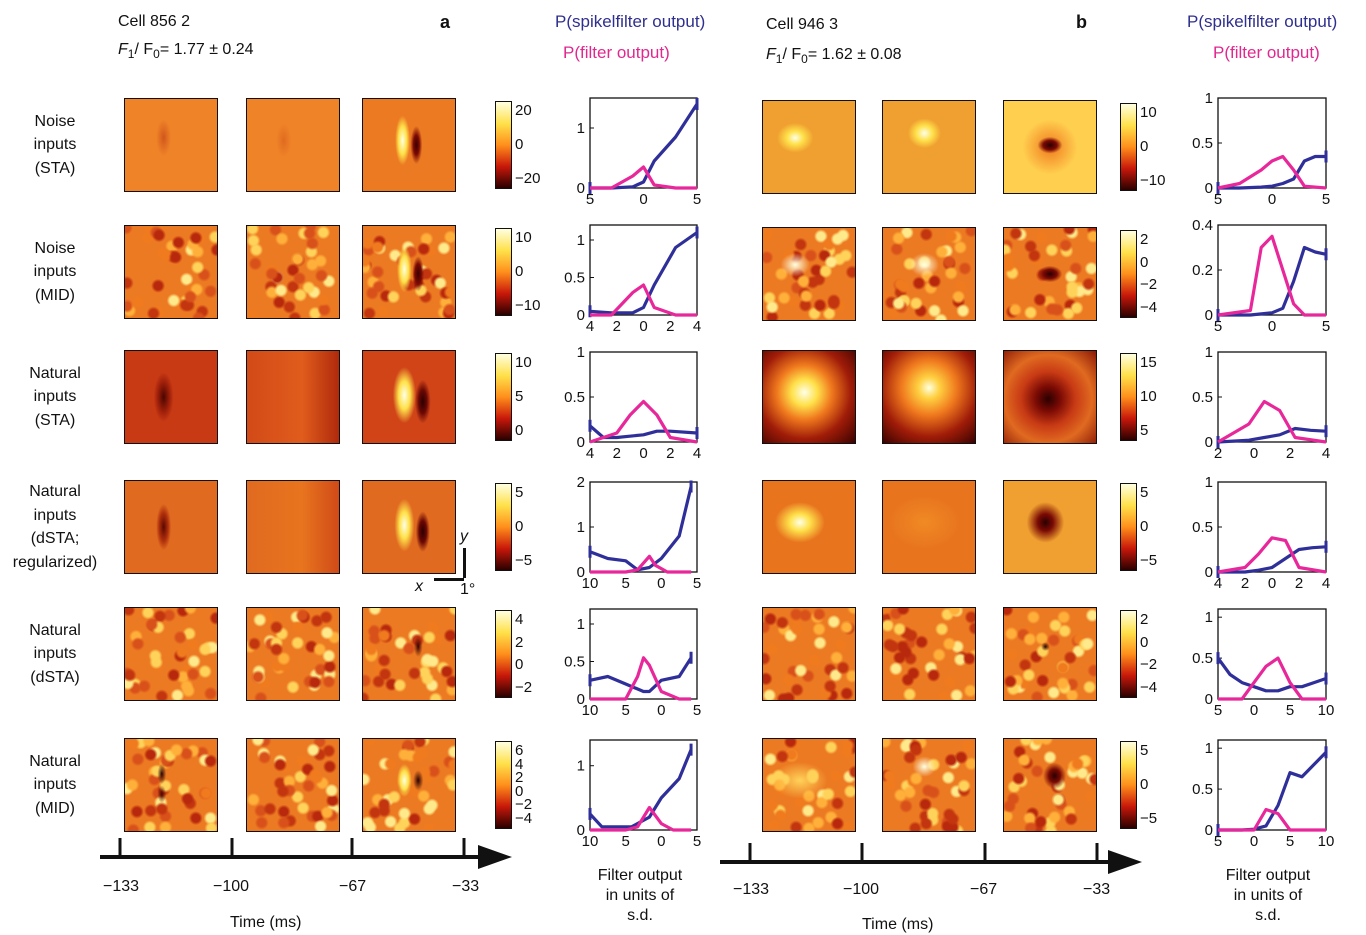  What do you see at coordinates (640, 896) in the screenshot?
I see `filter-output-label-a: Filter output in units of s.d.` at bounding box center [640, 896].